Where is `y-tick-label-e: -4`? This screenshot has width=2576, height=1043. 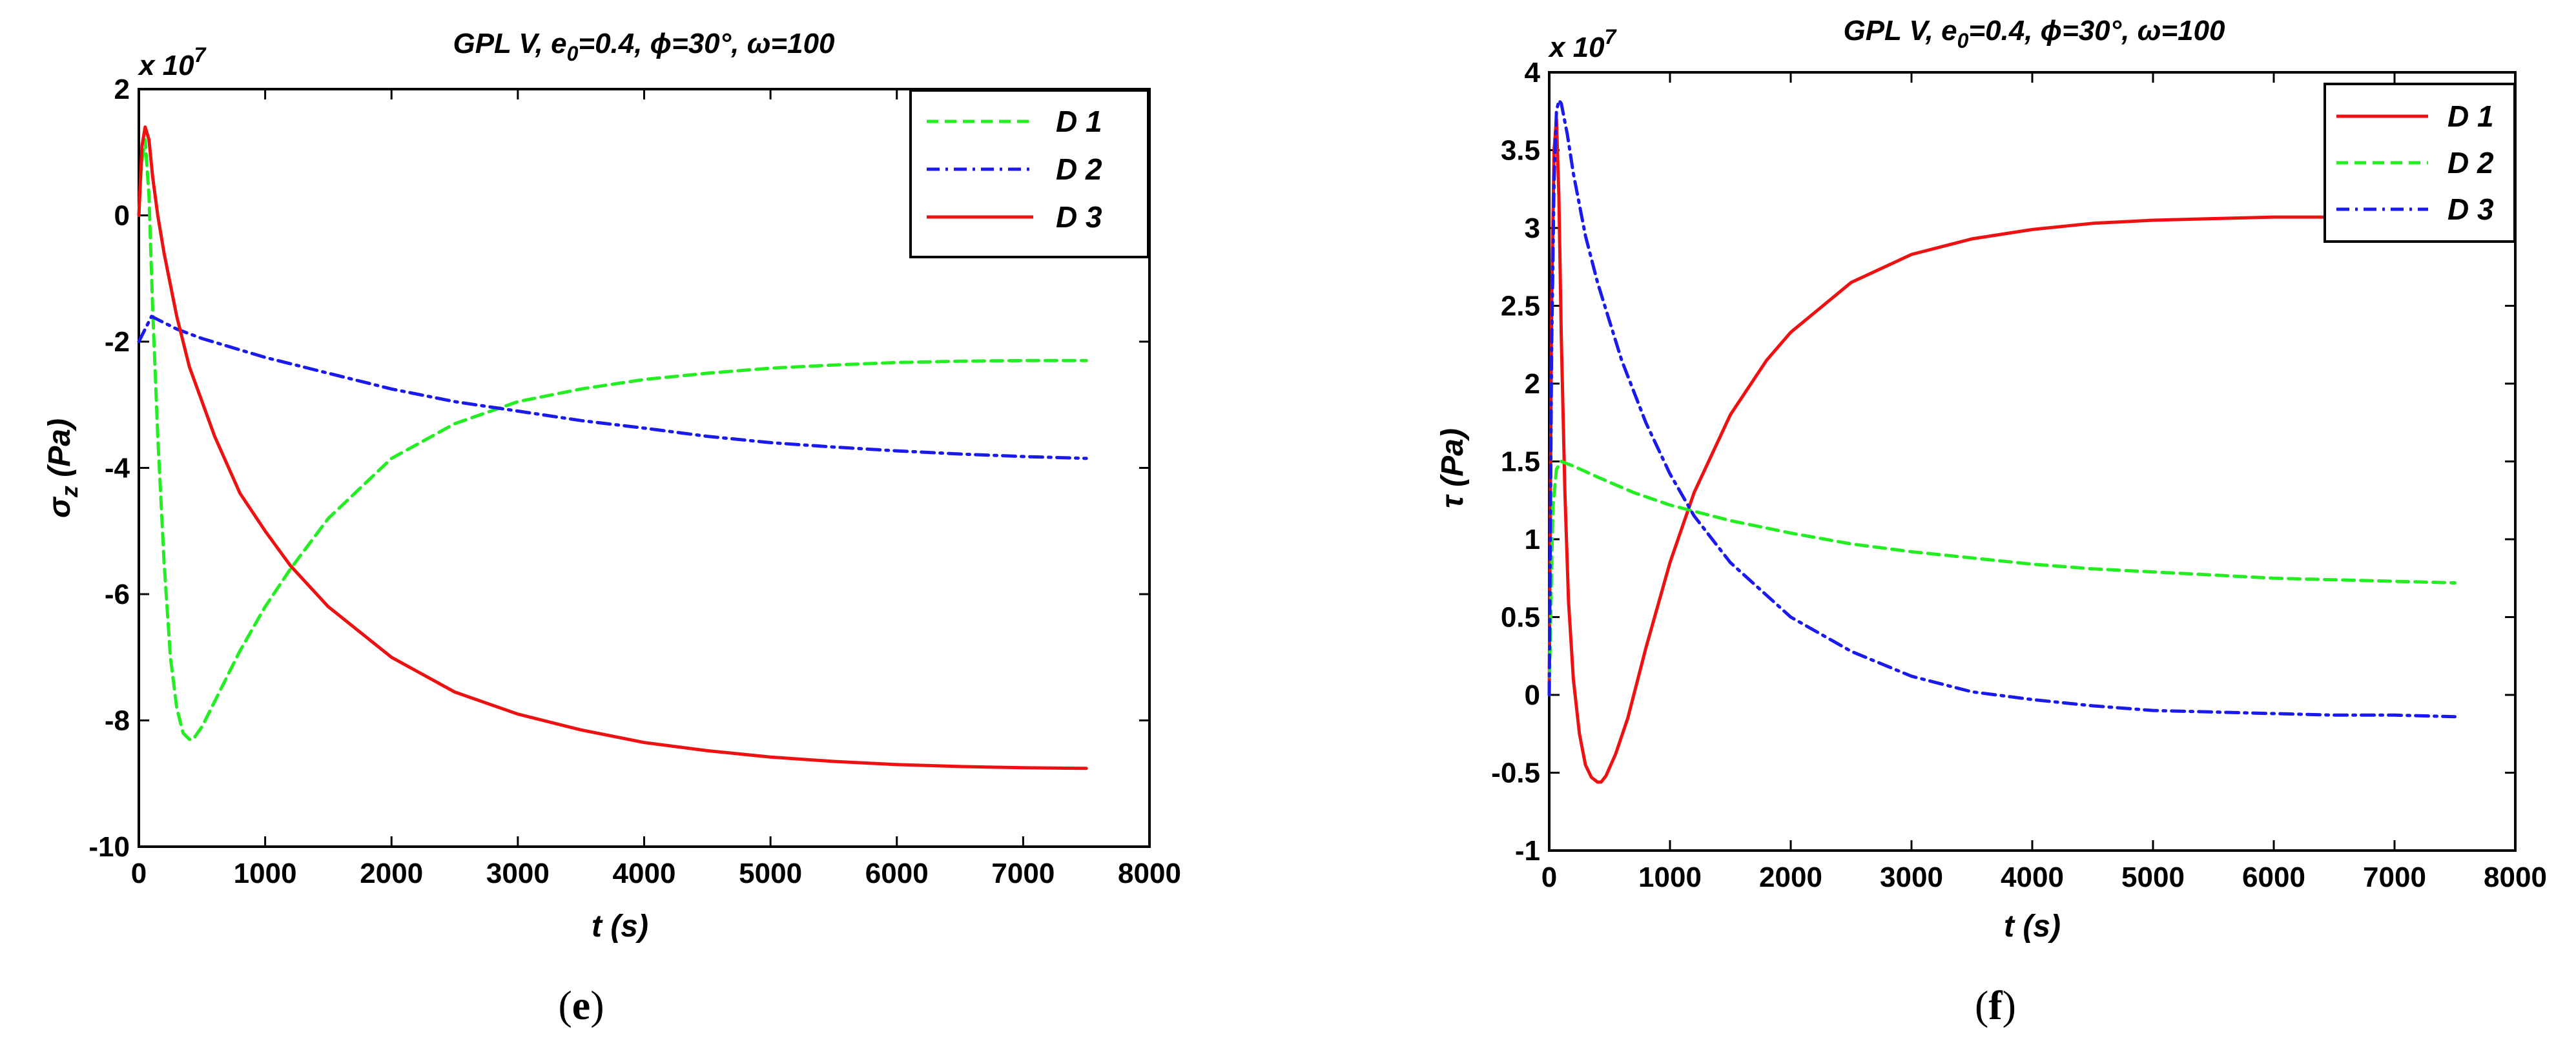
y-tick-label-e: -4 is located at coordinates (117, 468).